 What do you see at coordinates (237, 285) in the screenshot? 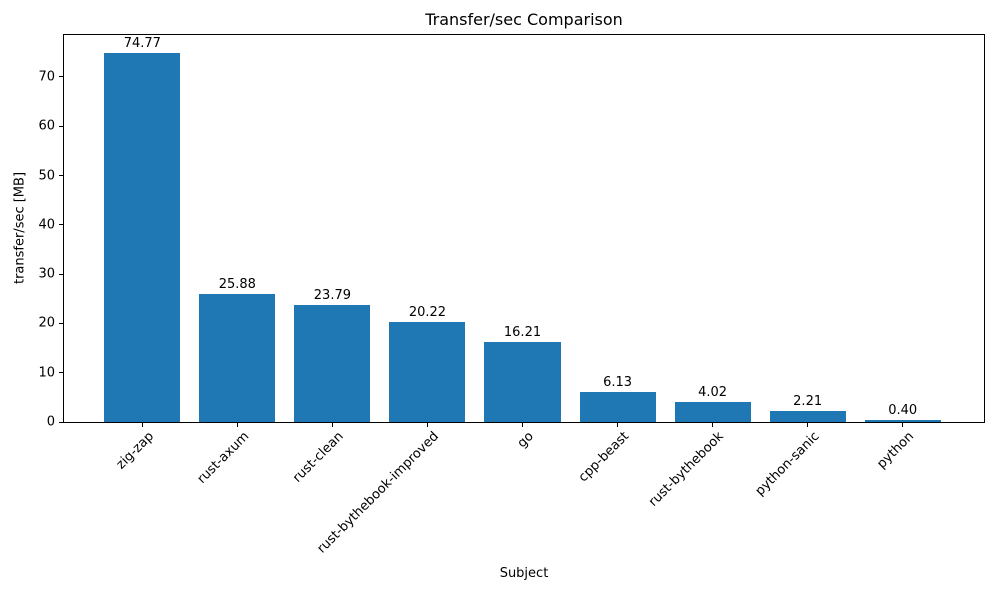
I see `bar-value-label: 25.88` at bounding box center [237, 285].